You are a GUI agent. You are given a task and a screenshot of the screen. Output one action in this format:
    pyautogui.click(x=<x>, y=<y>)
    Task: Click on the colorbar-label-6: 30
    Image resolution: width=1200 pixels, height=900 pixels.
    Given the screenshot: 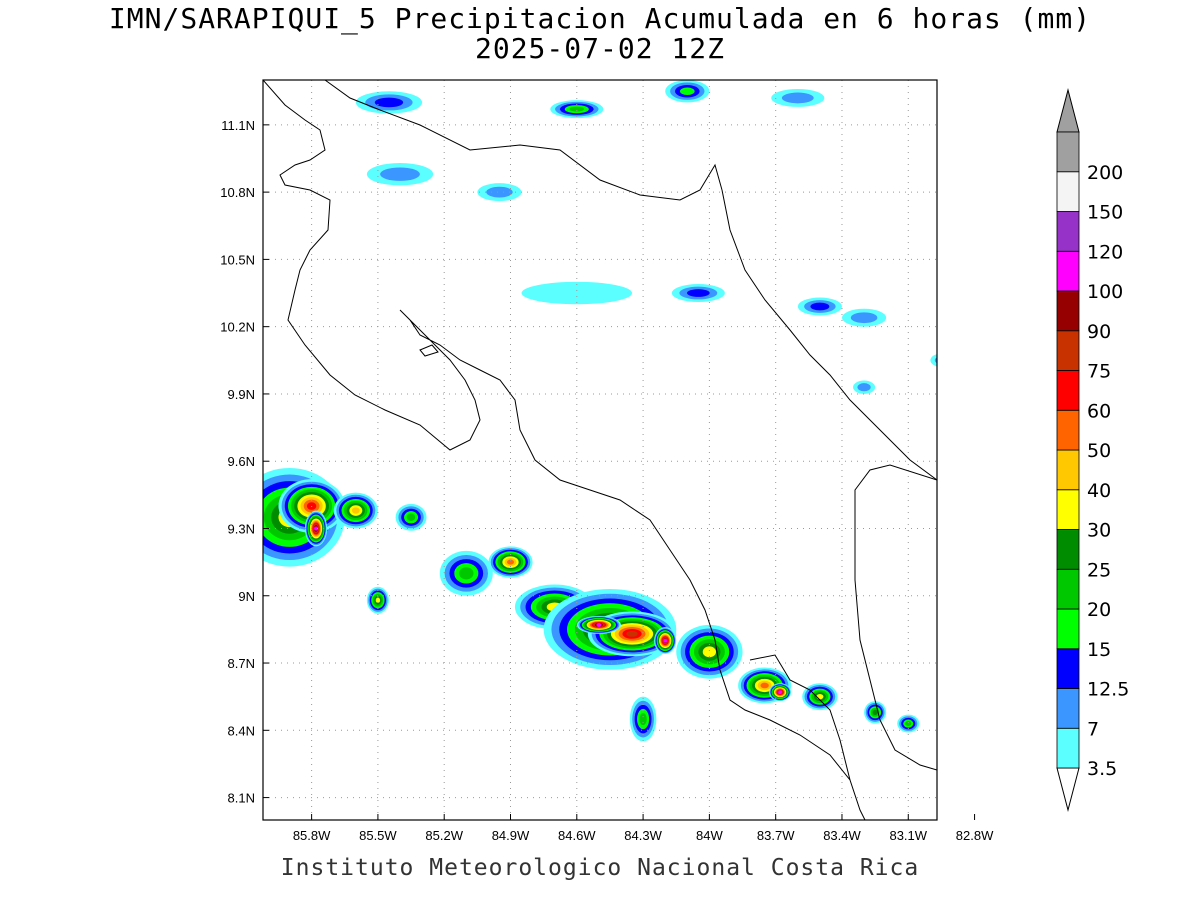 What is the action you would take?
    pyautogui.click(x=1099, y=531)
    